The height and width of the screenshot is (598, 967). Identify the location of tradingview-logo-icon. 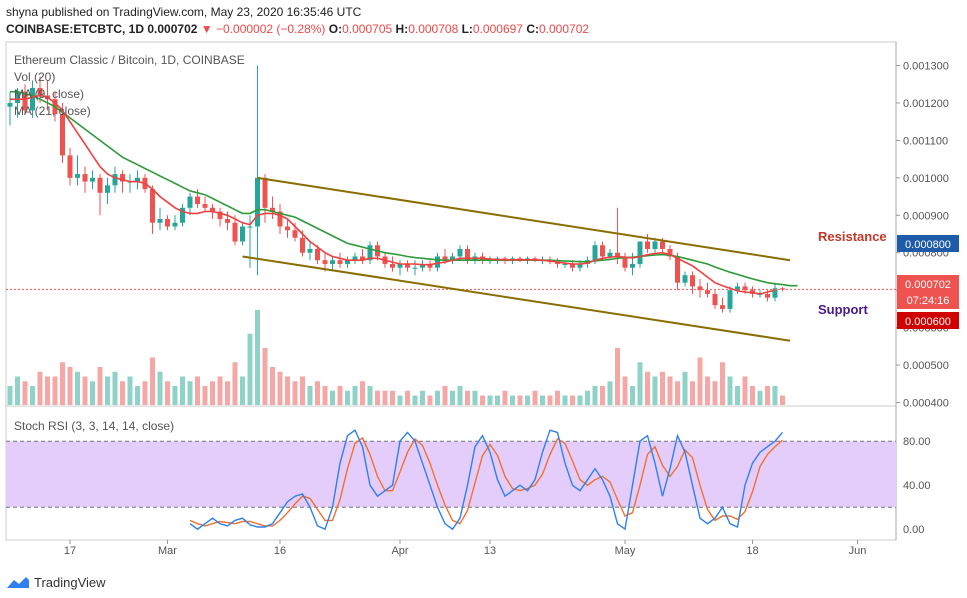
(18, 582).